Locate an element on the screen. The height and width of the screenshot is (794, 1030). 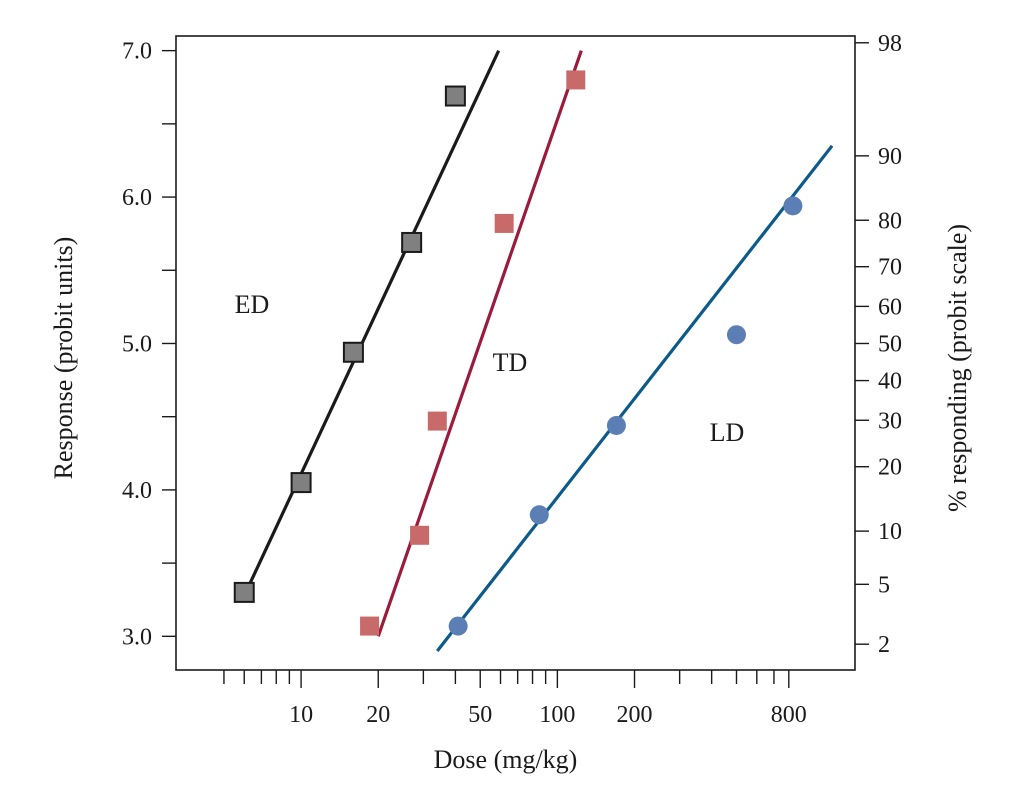
y2-tick-label: 2 is located at coordinates (884, 645).